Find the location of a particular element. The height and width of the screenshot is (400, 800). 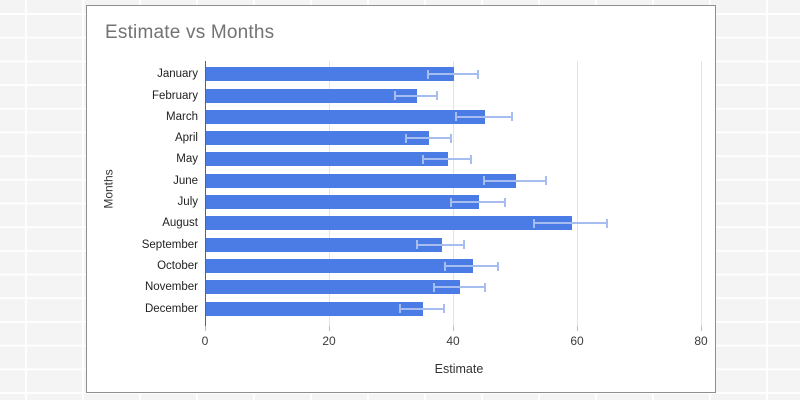

bar-april is located at coordinates (318, 138).